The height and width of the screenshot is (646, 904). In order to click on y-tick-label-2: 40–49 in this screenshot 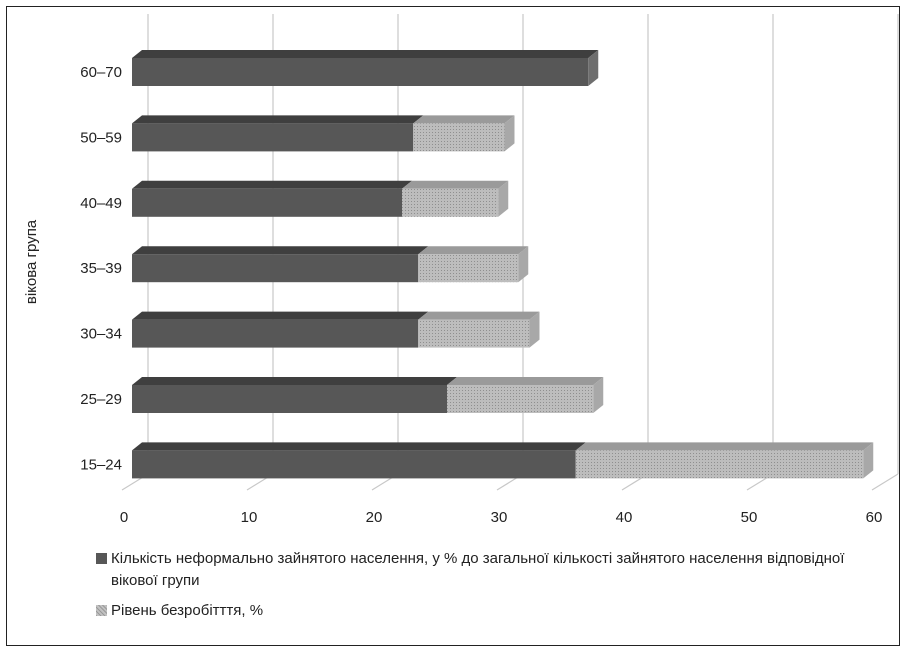, I will do `click(101, 203)`.